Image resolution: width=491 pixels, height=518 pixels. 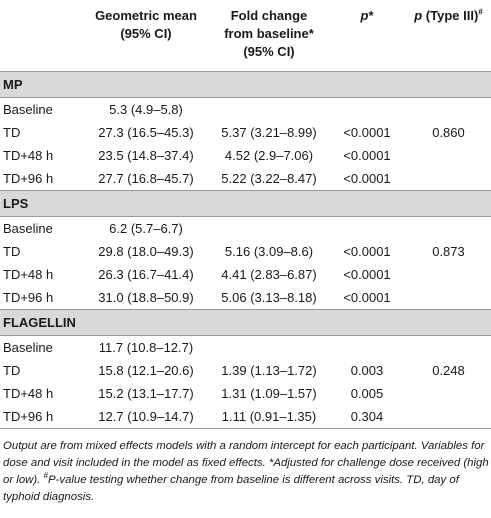 What do you see at coordinates (367, 416) in the screenshot?
I see `p-value-cell: 0.304` at bounding box center [367, 416].